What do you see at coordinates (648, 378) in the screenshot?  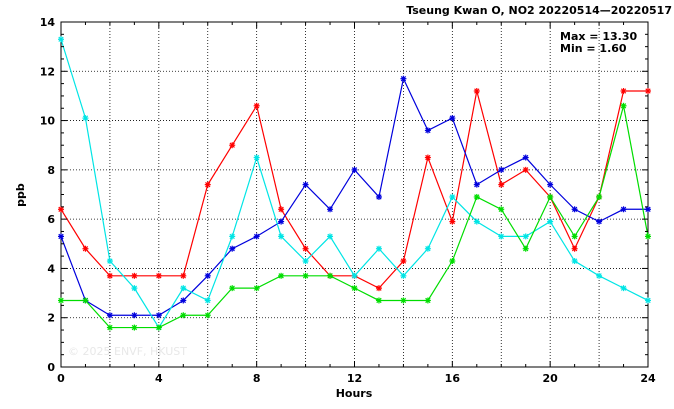 I see `x-tick-label: 24` at bounding box center [648, 378].